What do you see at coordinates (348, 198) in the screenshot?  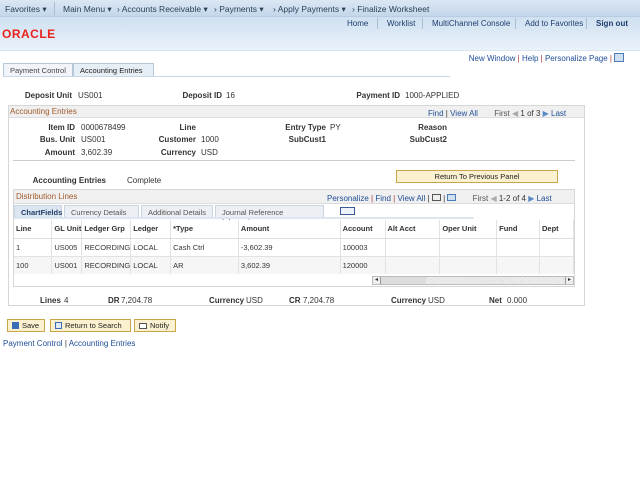 I see `personalize-link: Personalize` at bounding box center [348, 198].